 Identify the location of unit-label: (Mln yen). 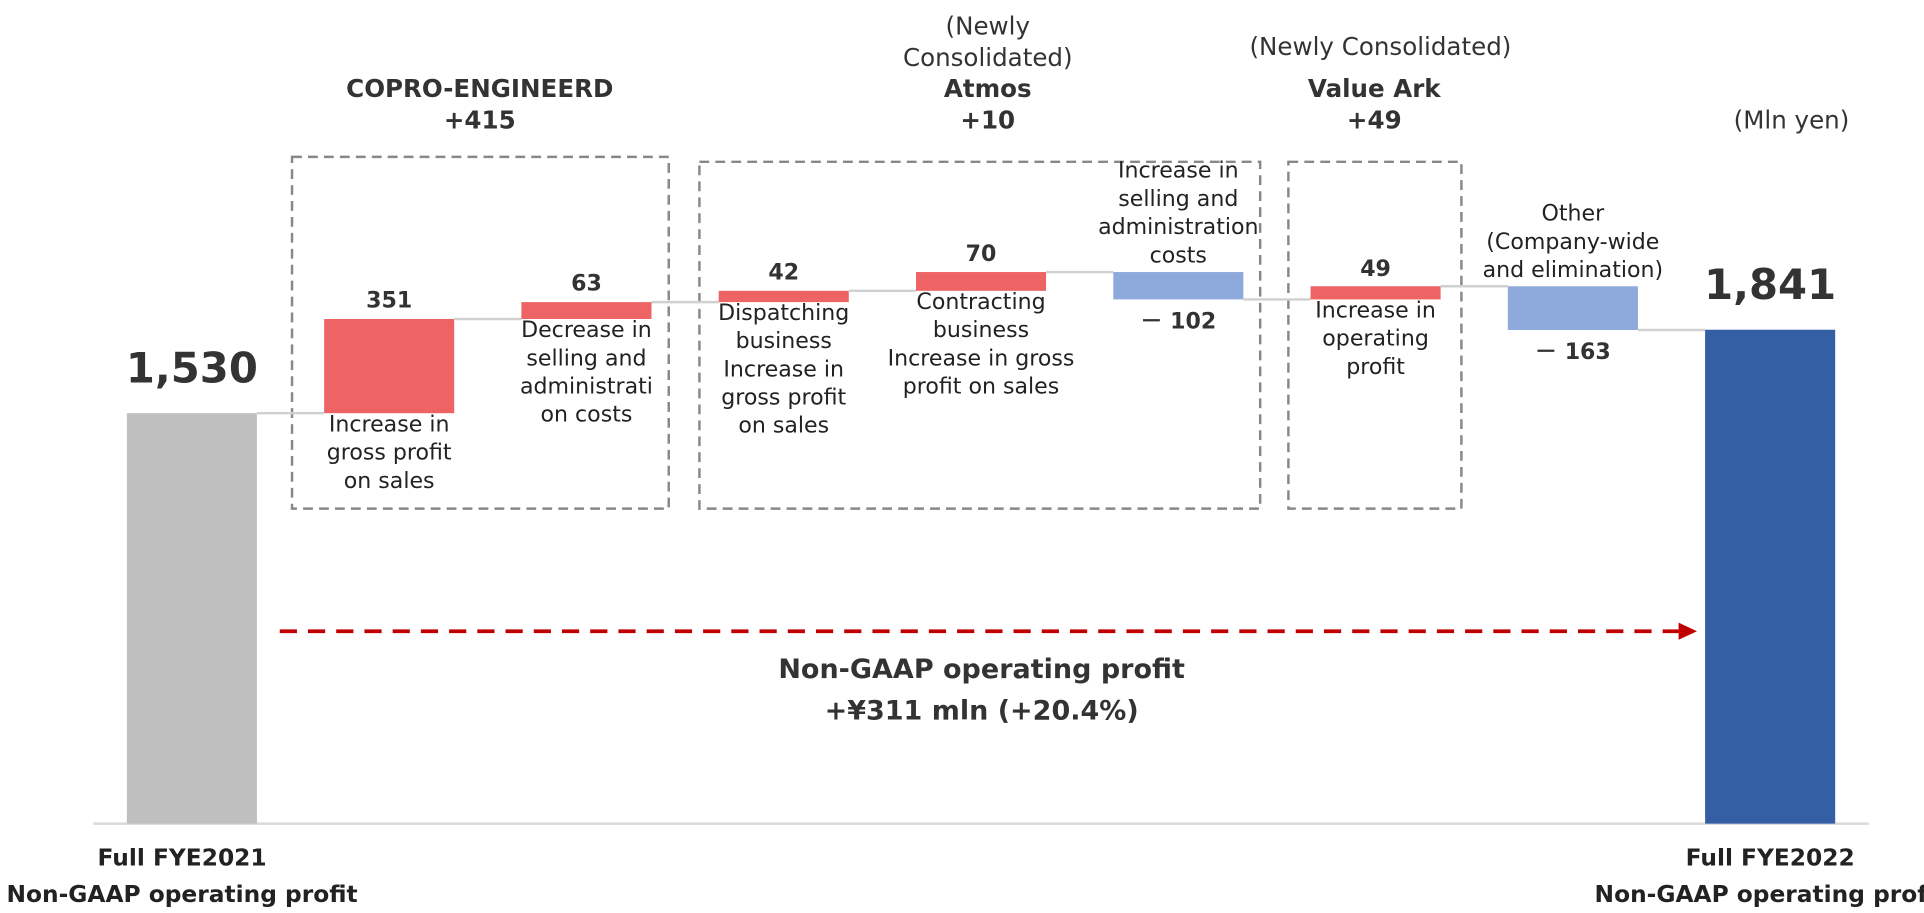
(1791, 120).